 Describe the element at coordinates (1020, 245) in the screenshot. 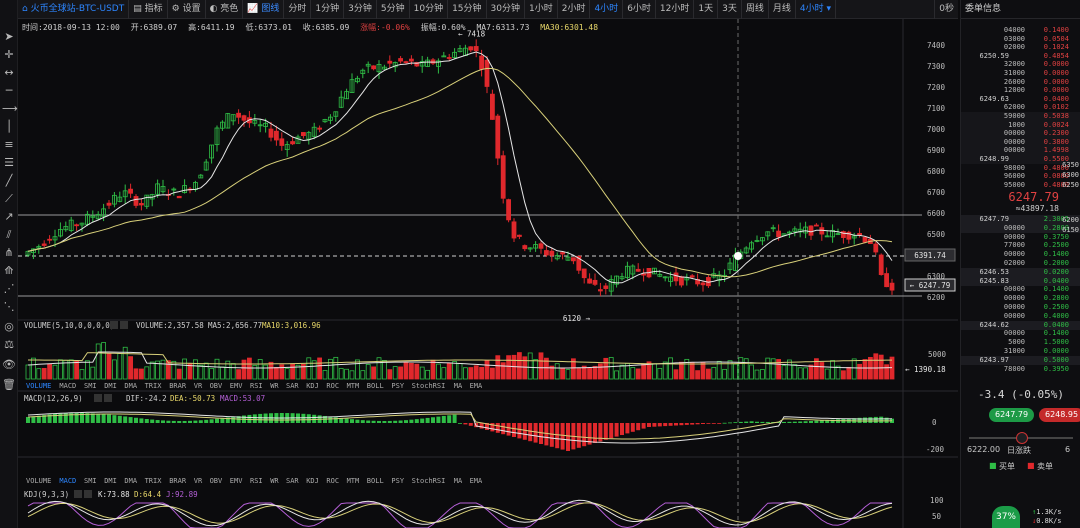

I see `bid-row: 77000 0.2500` at that location.